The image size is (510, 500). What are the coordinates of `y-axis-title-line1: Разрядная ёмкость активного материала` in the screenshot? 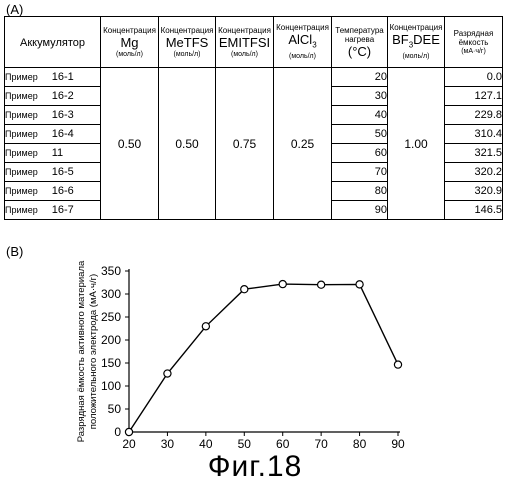 It's located at (81, 351).